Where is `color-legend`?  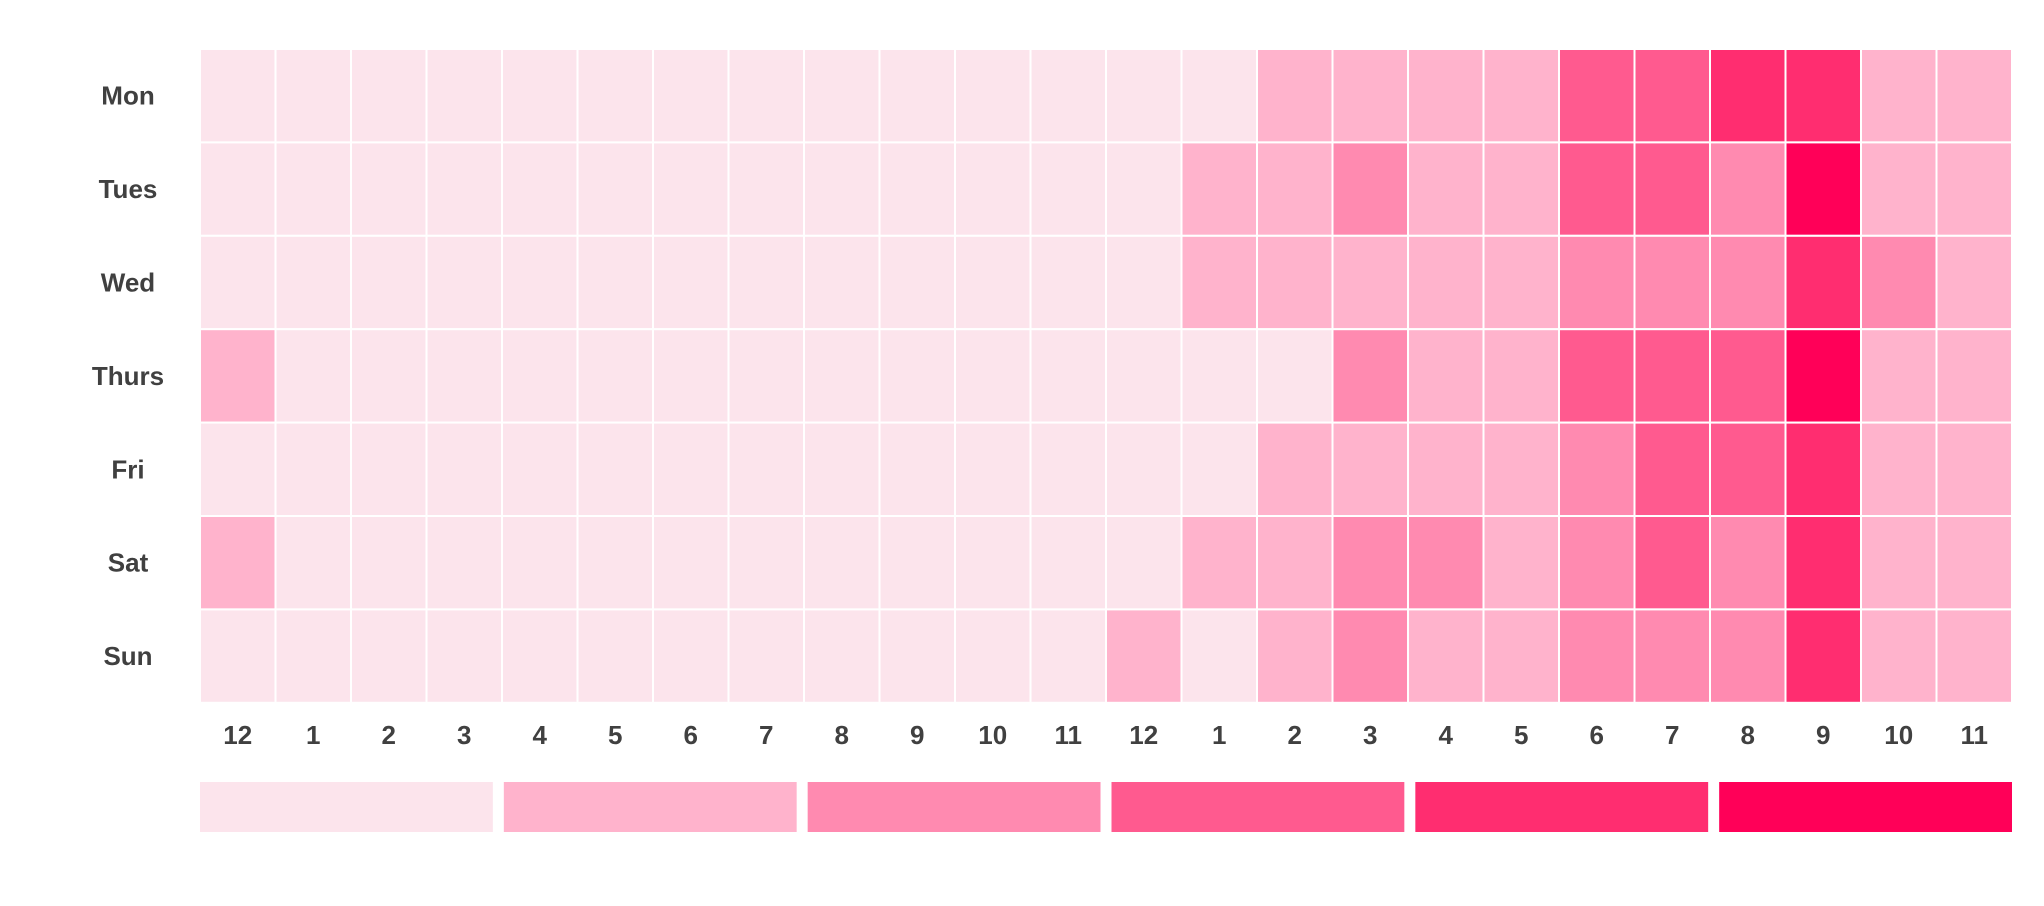
color-legend is located at coordinates (1106, 807).